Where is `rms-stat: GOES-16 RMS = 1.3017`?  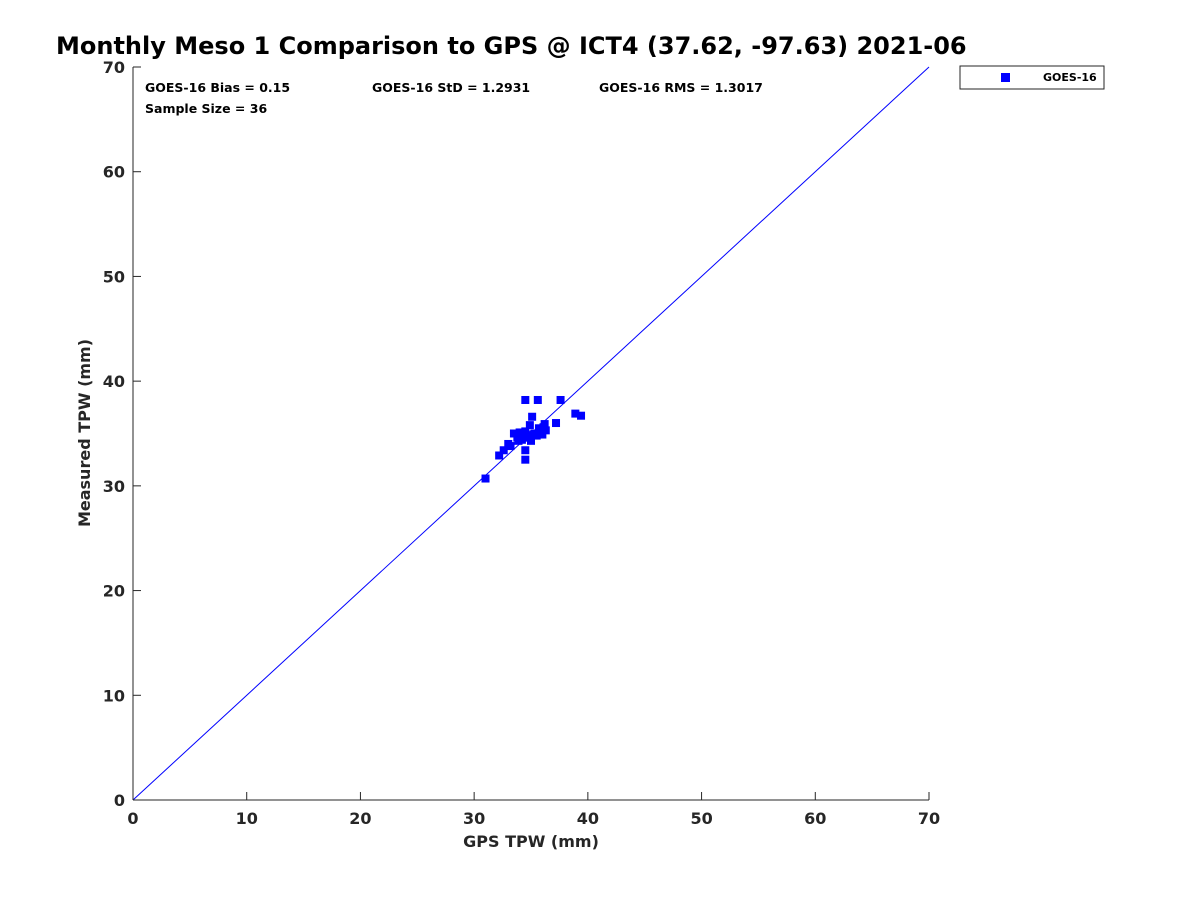 rms-stat: GOES-16 RMS = 1.3017 is located at coordinates (681, 87).